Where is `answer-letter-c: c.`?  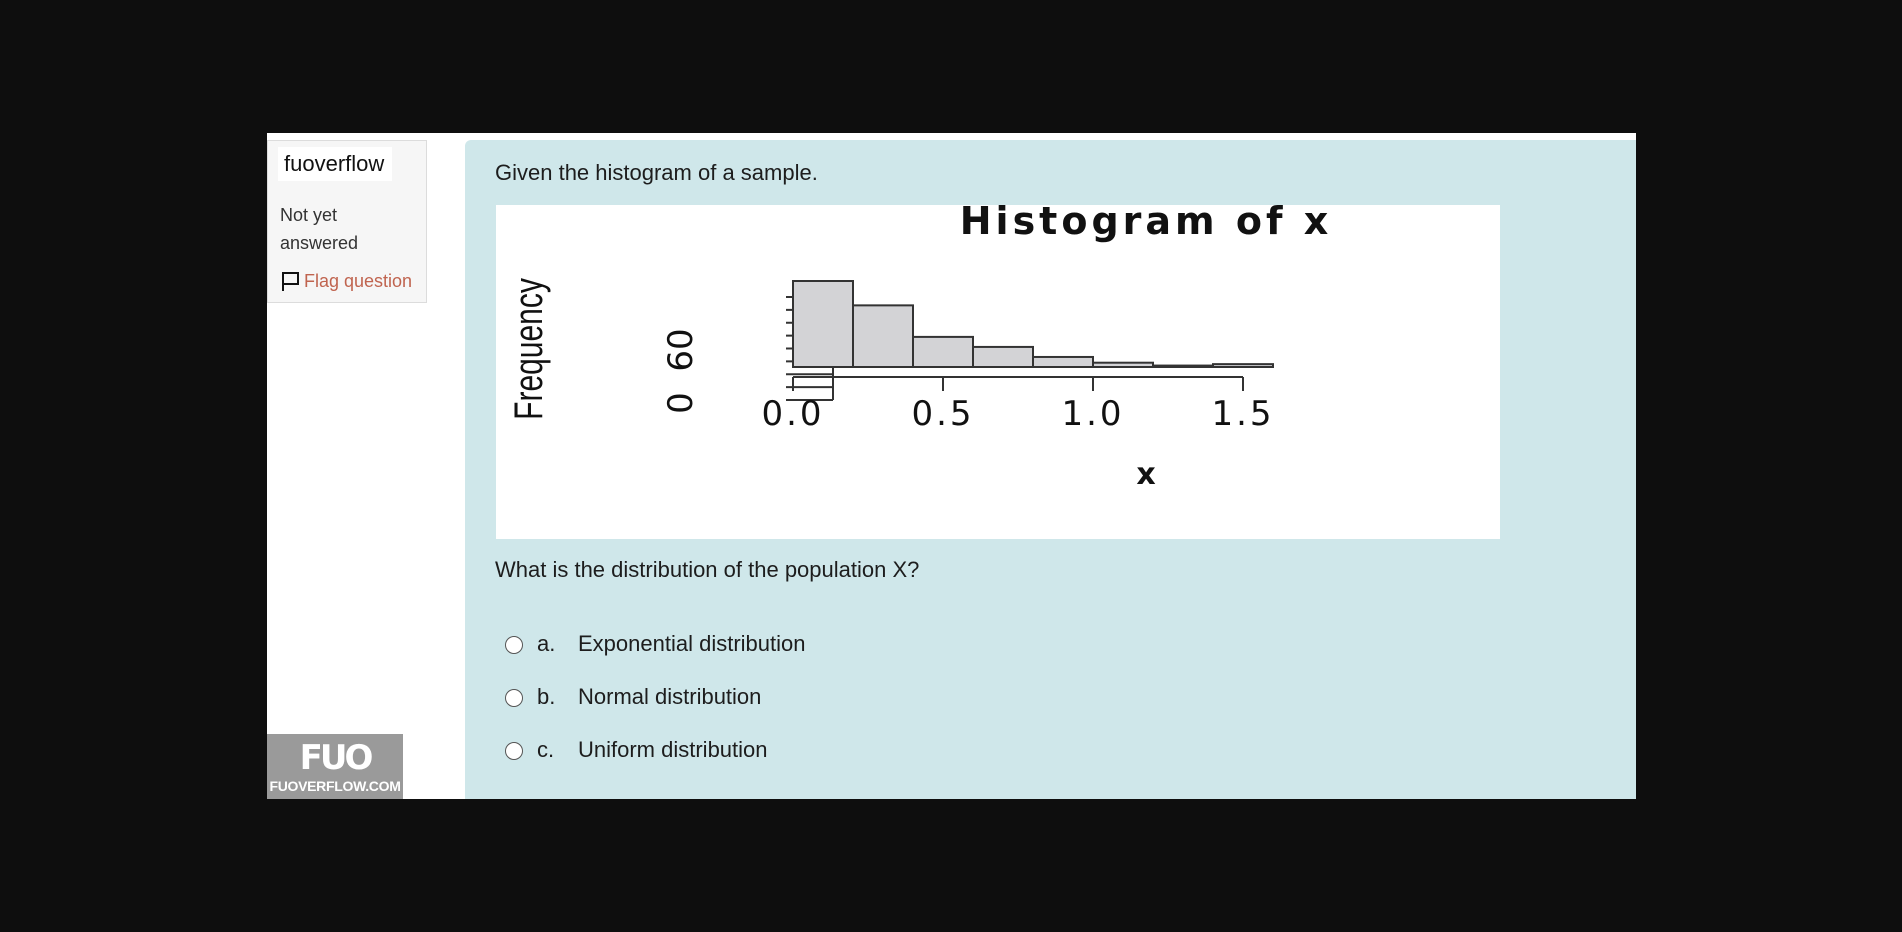 answer-letter-c: c. is located at coordinates (546, 749).